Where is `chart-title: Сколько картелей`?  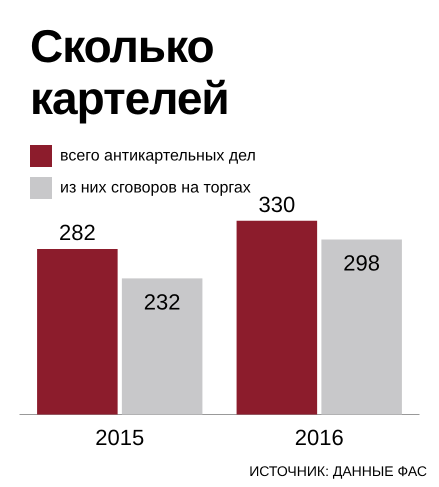 chart-title: Сколько картелей is located at coordinates (130, 72).